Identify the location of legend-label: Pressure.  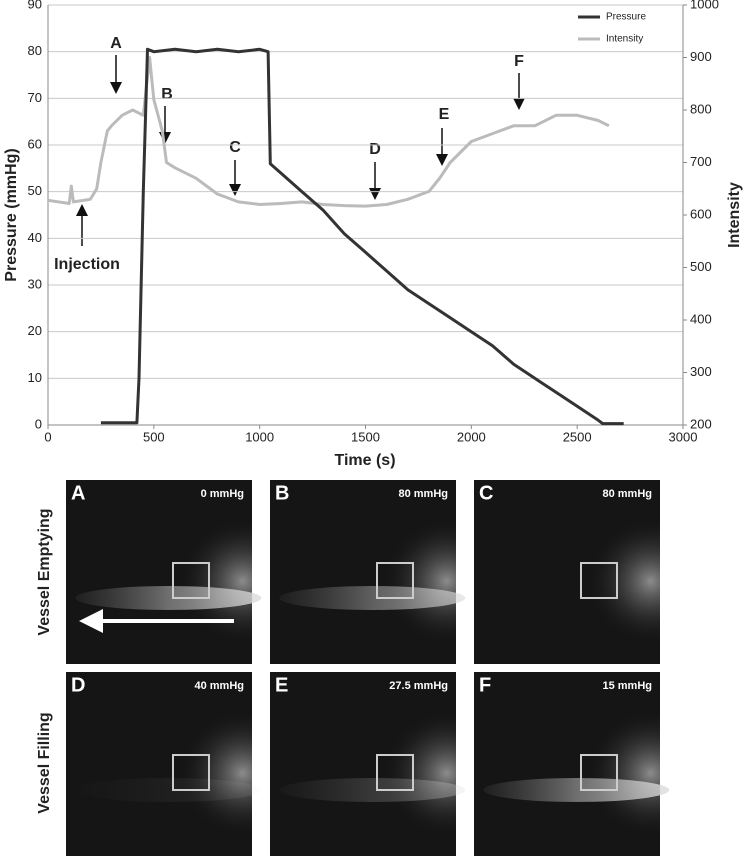
(626, 17).